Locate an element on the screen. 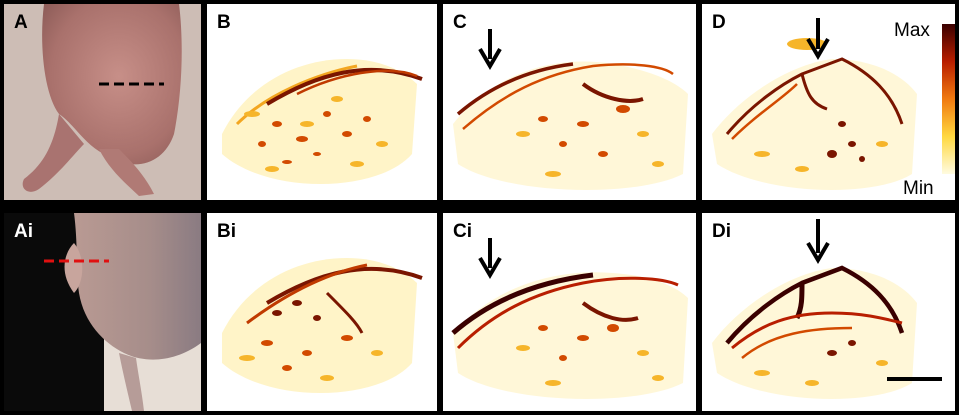 This screenshot has height=415, width=959. panel-label-ai: Ai is located at coordinates (23, 231).